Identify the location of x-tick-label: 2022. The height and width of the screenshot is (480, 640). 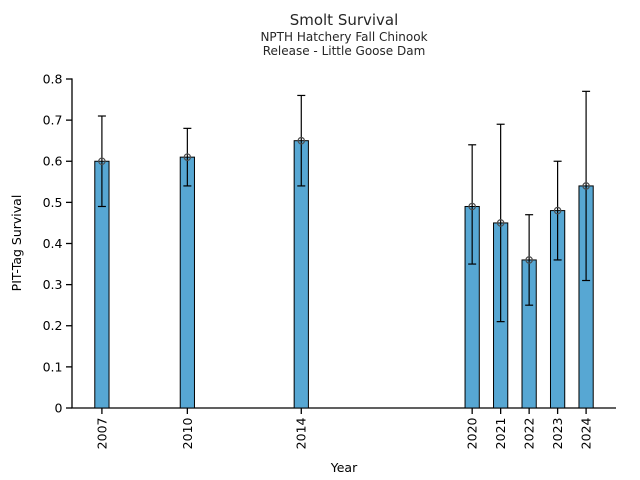
(529, 434).